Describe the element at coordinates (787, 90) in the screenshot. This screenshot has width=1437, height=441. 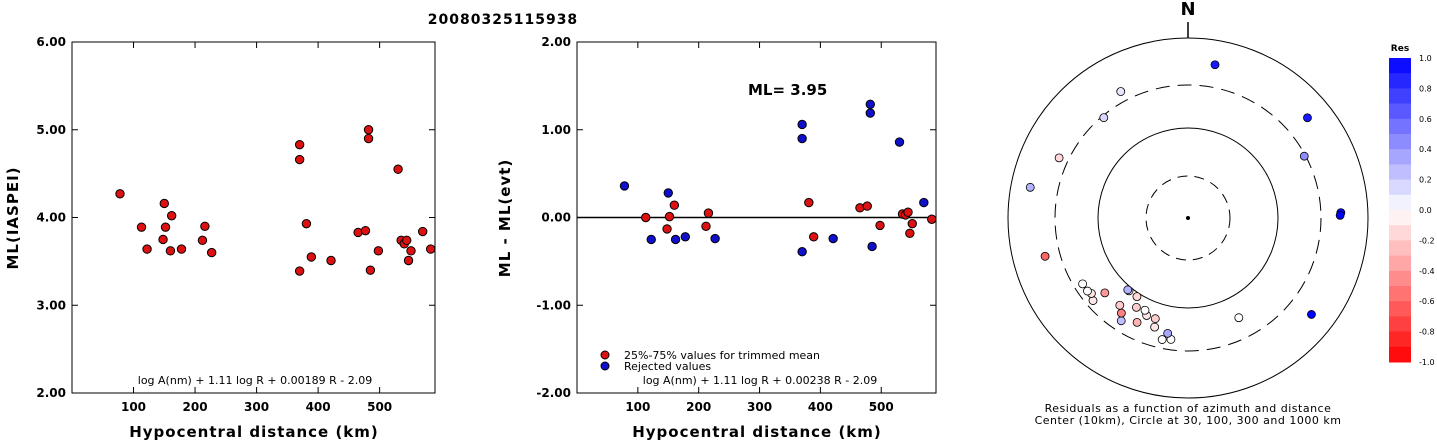
I see `ml-value-label: ML= 3.95` at that location.